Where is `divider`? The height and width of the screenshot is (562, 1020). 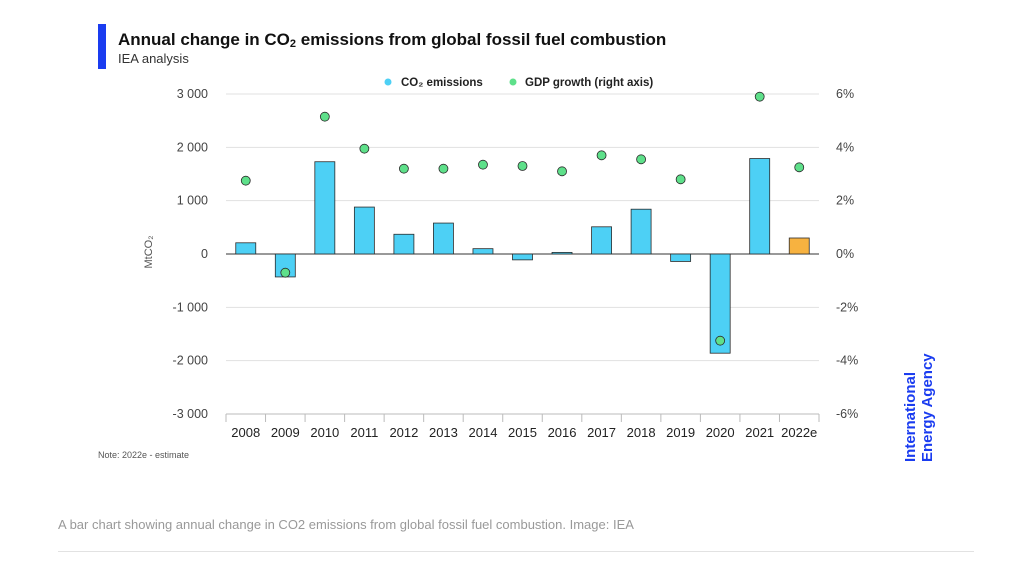 divider is located at coordinates (516, 551).